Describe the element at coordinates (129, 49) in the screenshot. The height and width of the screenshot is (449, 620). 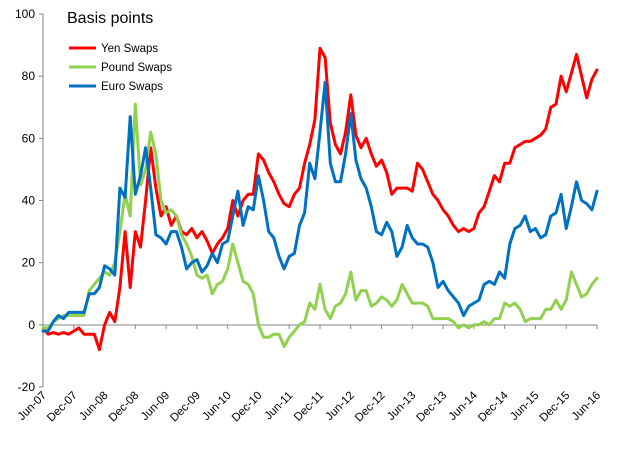
I see `legend-label: Yen Swaps` at that location.